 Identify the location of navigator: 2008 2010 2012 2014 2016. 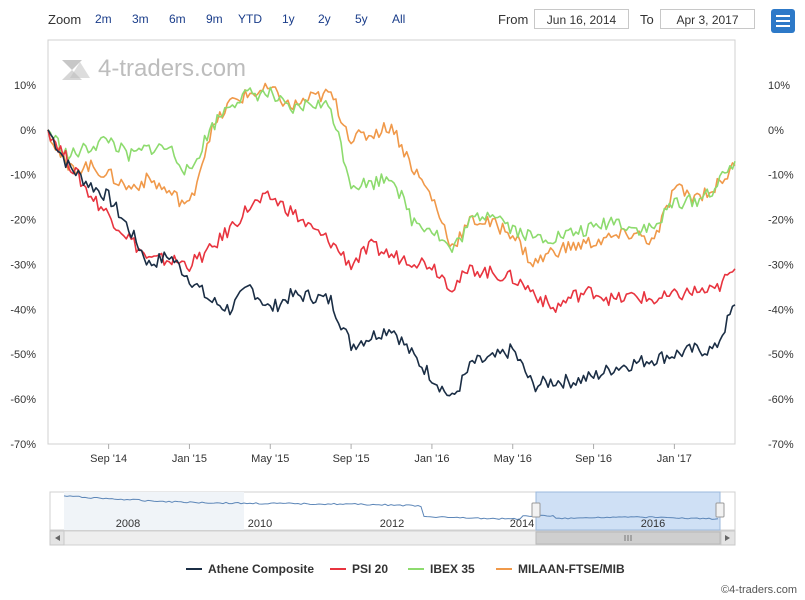
(392, 518).